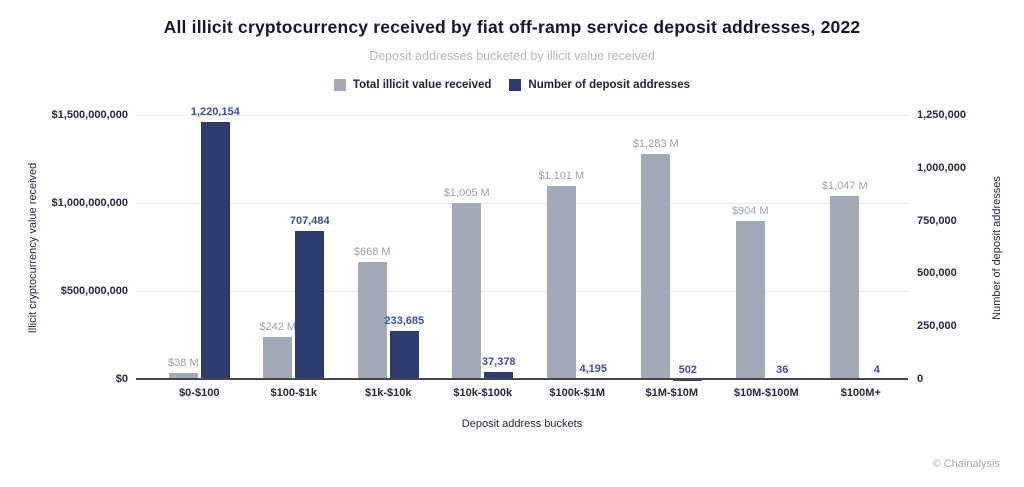  I want to click on legend-swatch-gray, so click(339, 85).